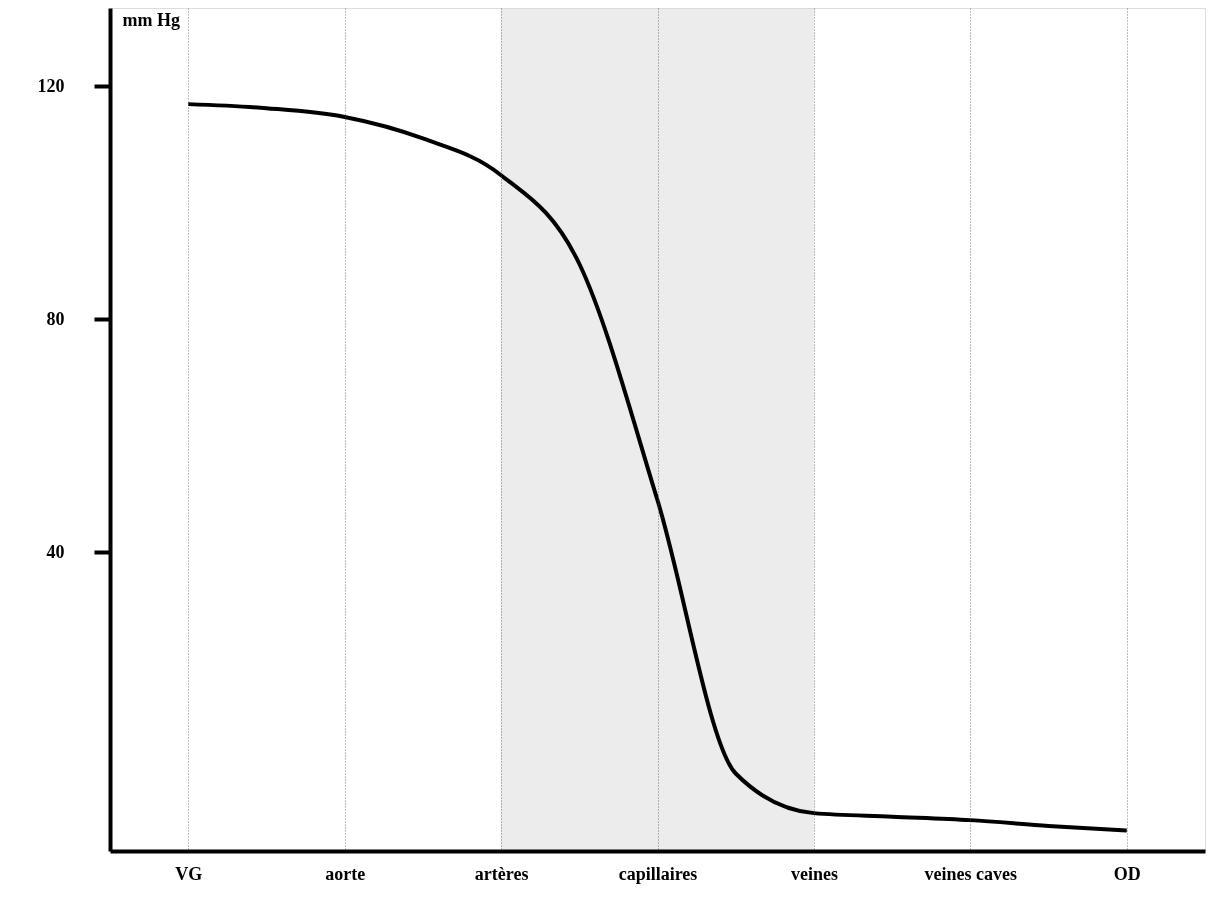 The height and width of the screenshot is (897, 1216). Describe the element at coordinates (55, 318) in the screenshot. I see `y-tick-label: 80` at that location.